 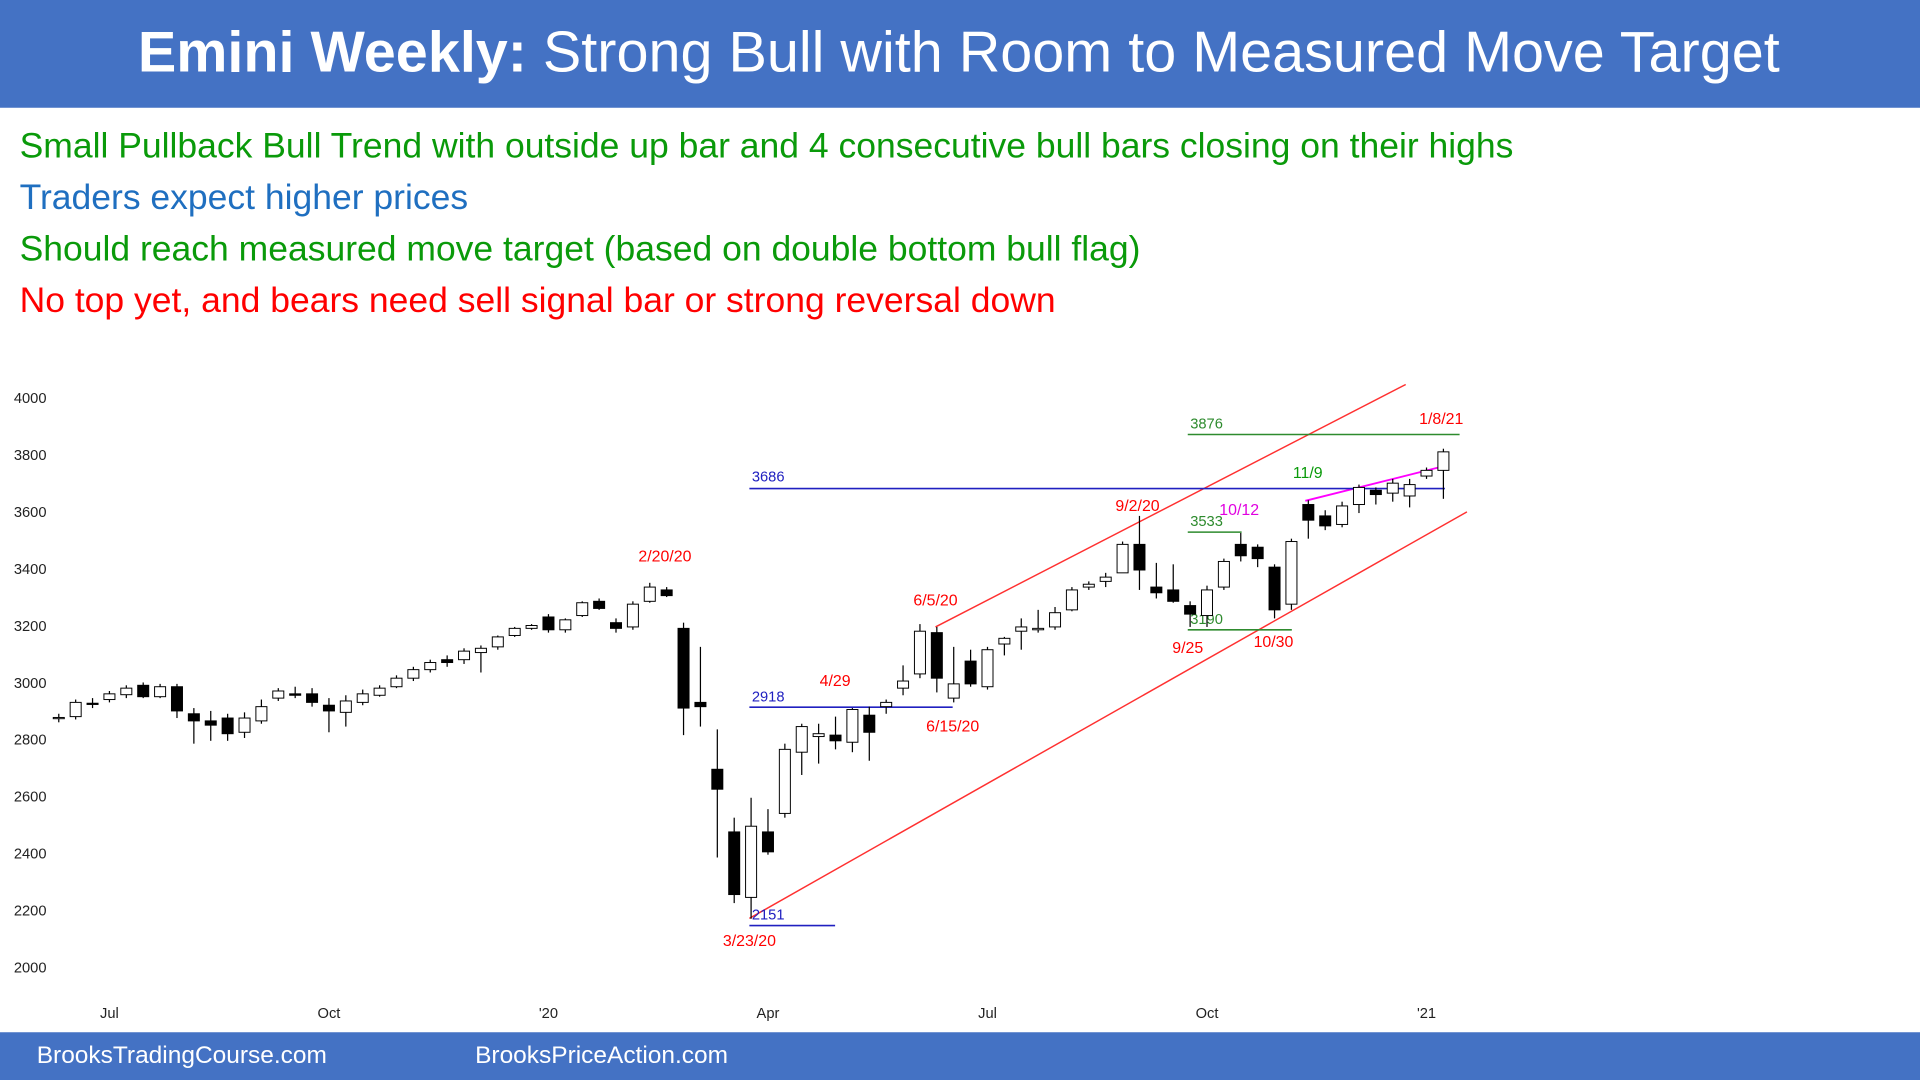 What do you see at coordinates (1441, 419) in the screenshot?
I see `annotation: 1/8/21` at bounding box center [1441, 419].